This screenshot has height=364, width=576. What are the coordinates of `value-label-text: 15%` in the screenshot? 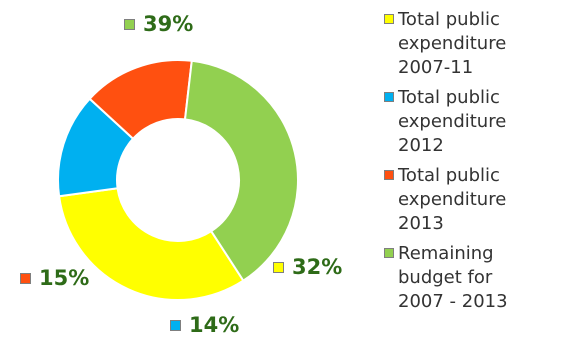 It's located at (64, 278).